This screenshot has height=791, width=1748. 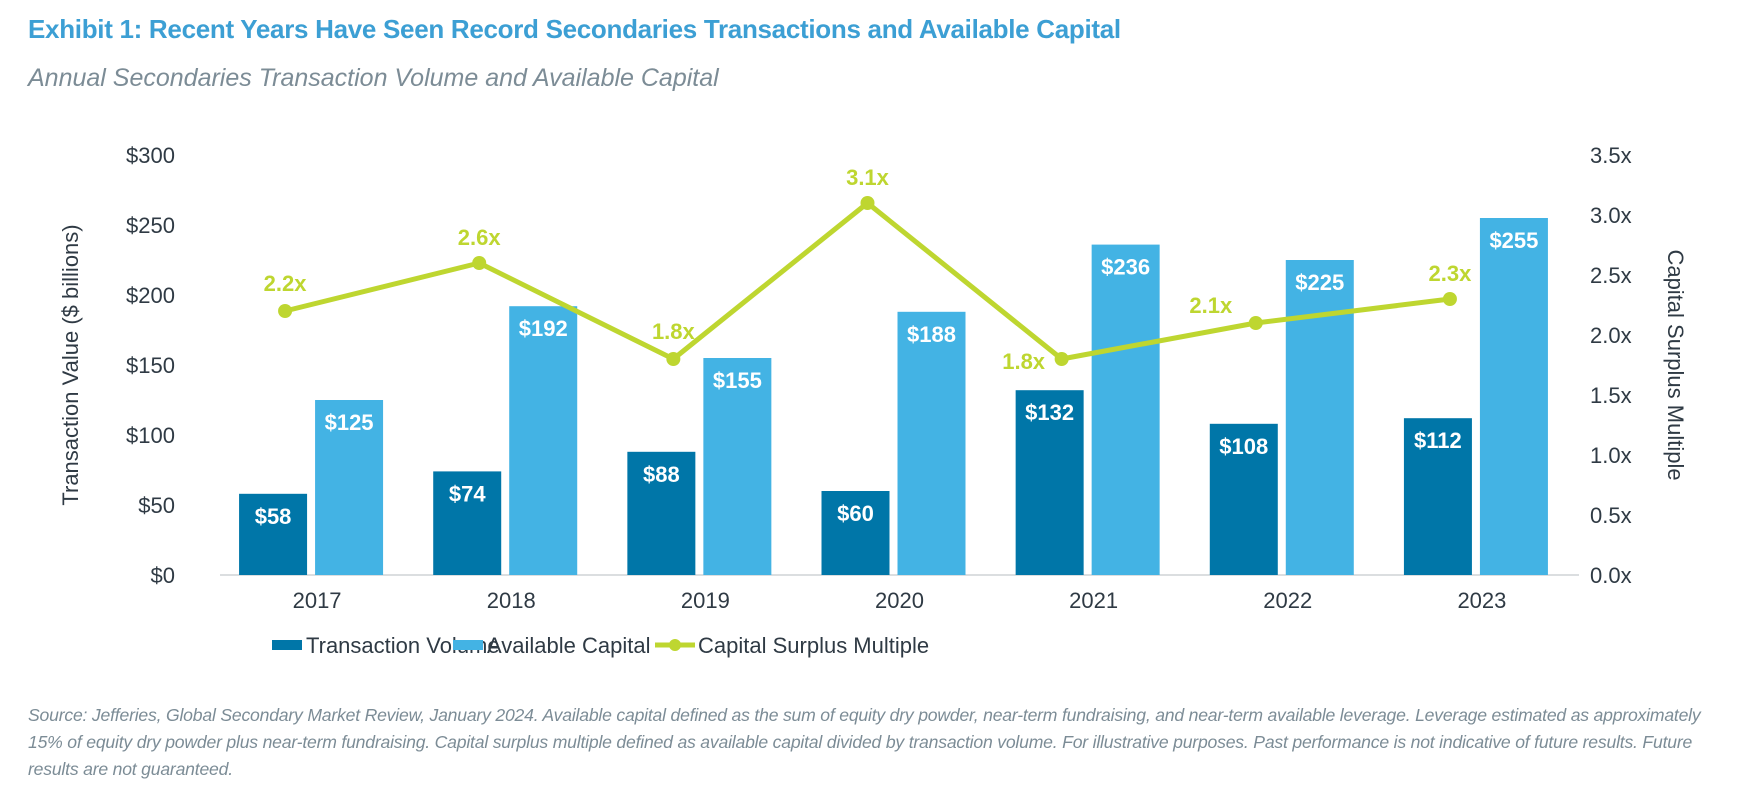 What do you see at coordinates (1611, 455) in the screenshot?
I see `y2-tick-label: 1.0x` at bounding box center [1611, 455].